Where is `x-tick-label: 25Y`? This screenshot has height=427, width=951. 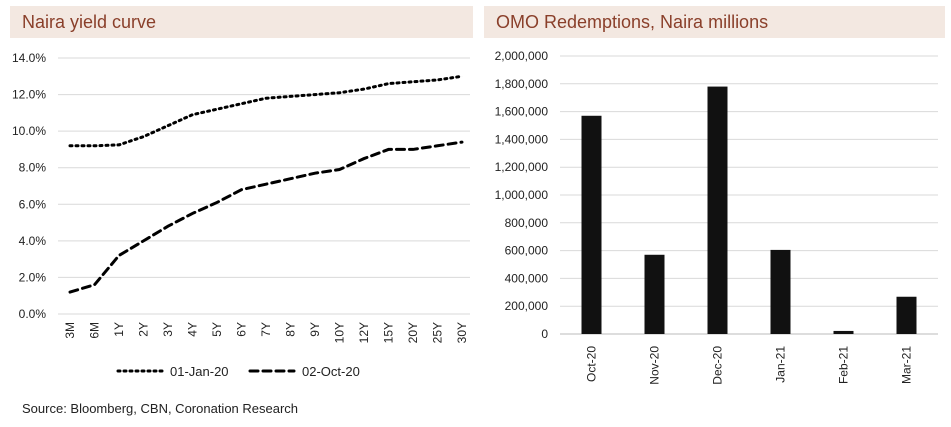
x-tick-label: 25Y is located at coordinates (438, 332).